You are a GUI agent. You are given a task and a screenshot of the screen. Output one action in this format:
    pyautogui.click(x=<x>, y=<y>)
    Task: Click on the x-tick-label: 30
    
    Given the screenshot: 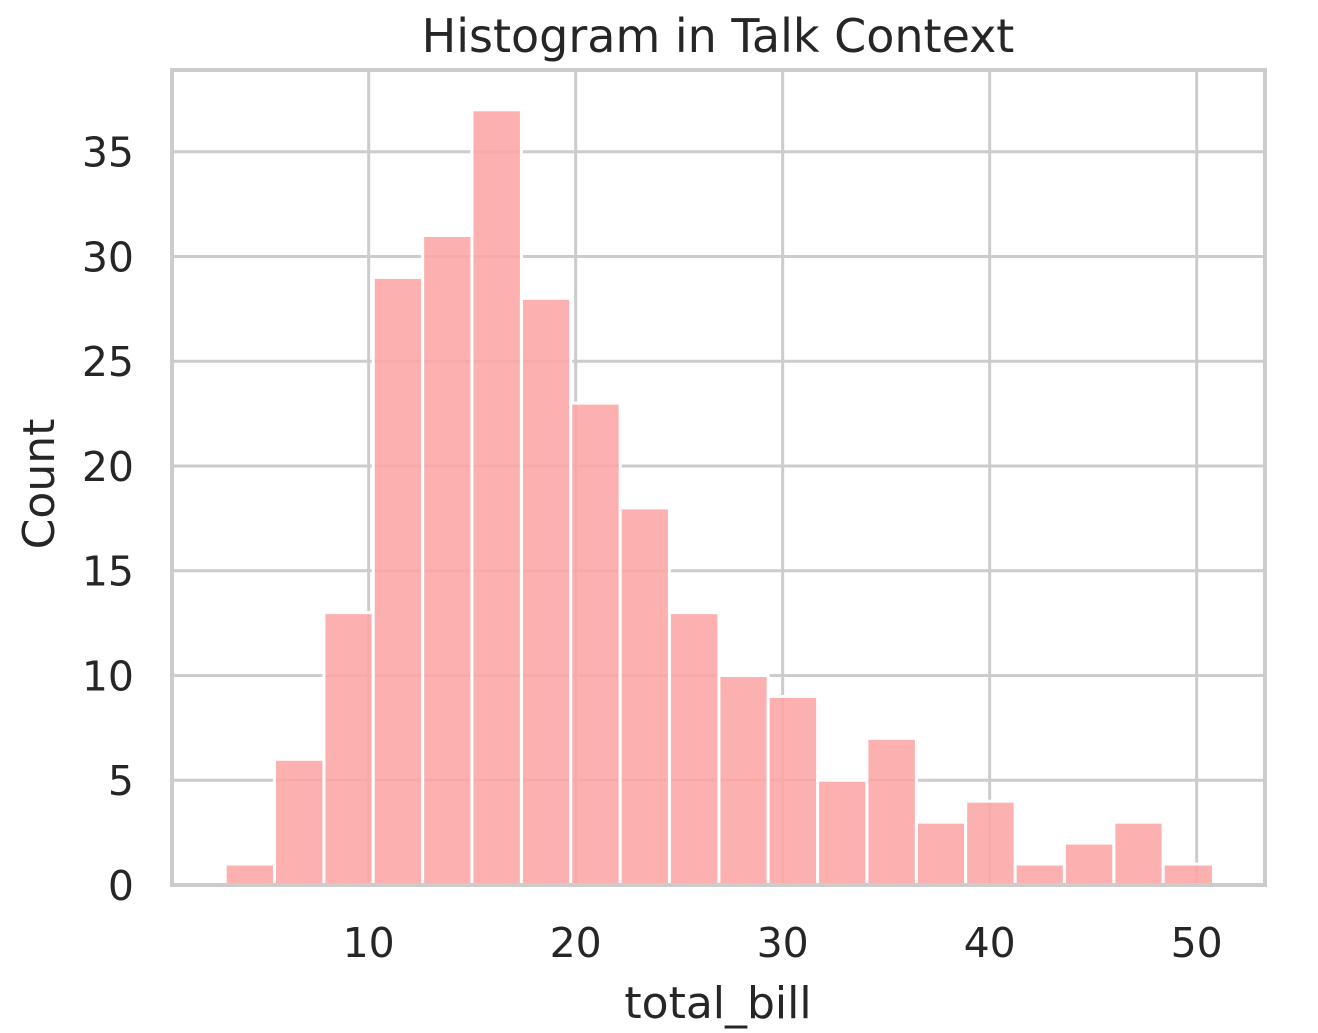 What is the action you would take?
    pyautogui.click(x=783, y=943)
    